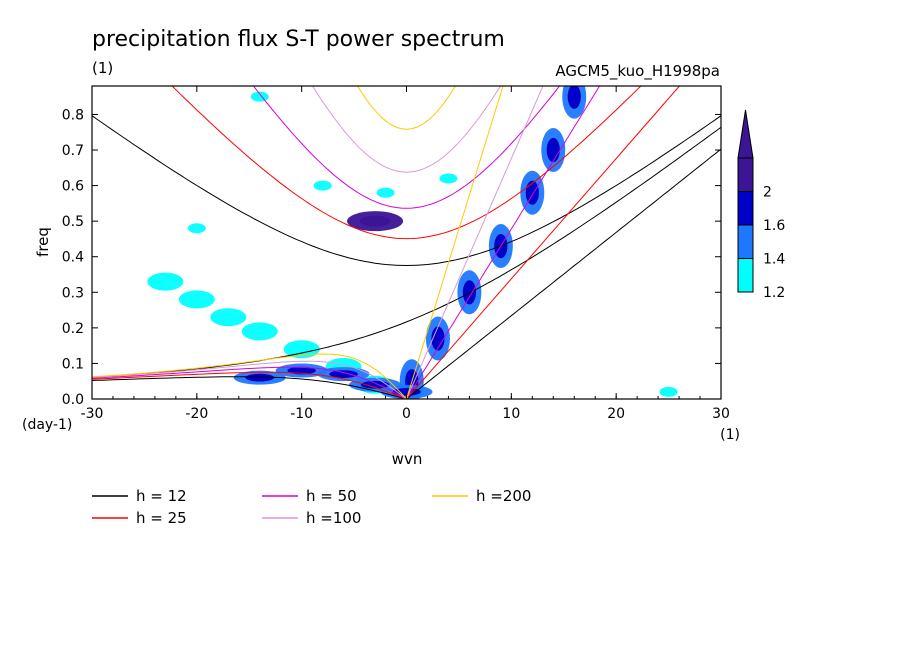 This screenshot has width=904, height=654. What do you see at coordinates (73, 115) in the screenshot?
I see `y-tick-label: 0.8` at bounding box center [73, 115].